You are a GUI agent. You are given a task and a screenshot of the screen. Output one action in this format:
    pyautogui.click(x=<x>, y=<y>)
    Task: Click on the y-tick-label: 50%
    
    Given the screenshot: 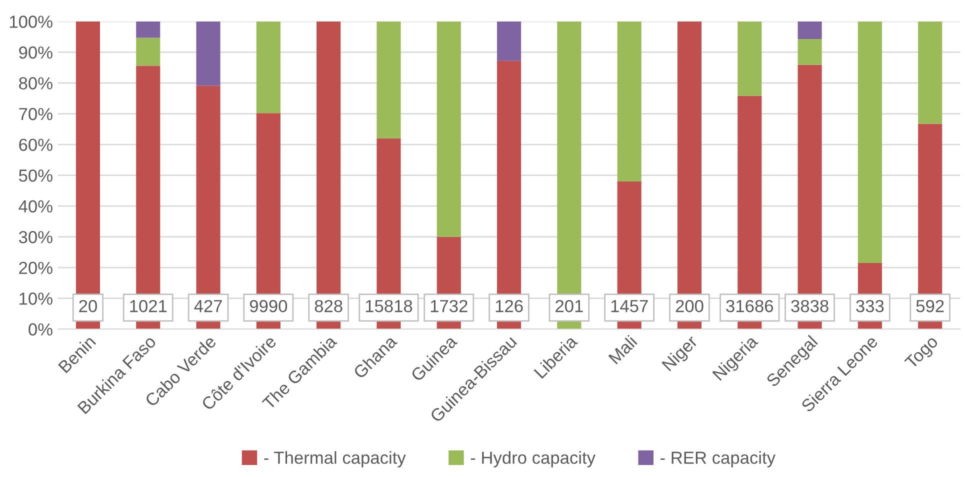 What is the action you would take?
    pyautogui.click(x=35, y=175)
    